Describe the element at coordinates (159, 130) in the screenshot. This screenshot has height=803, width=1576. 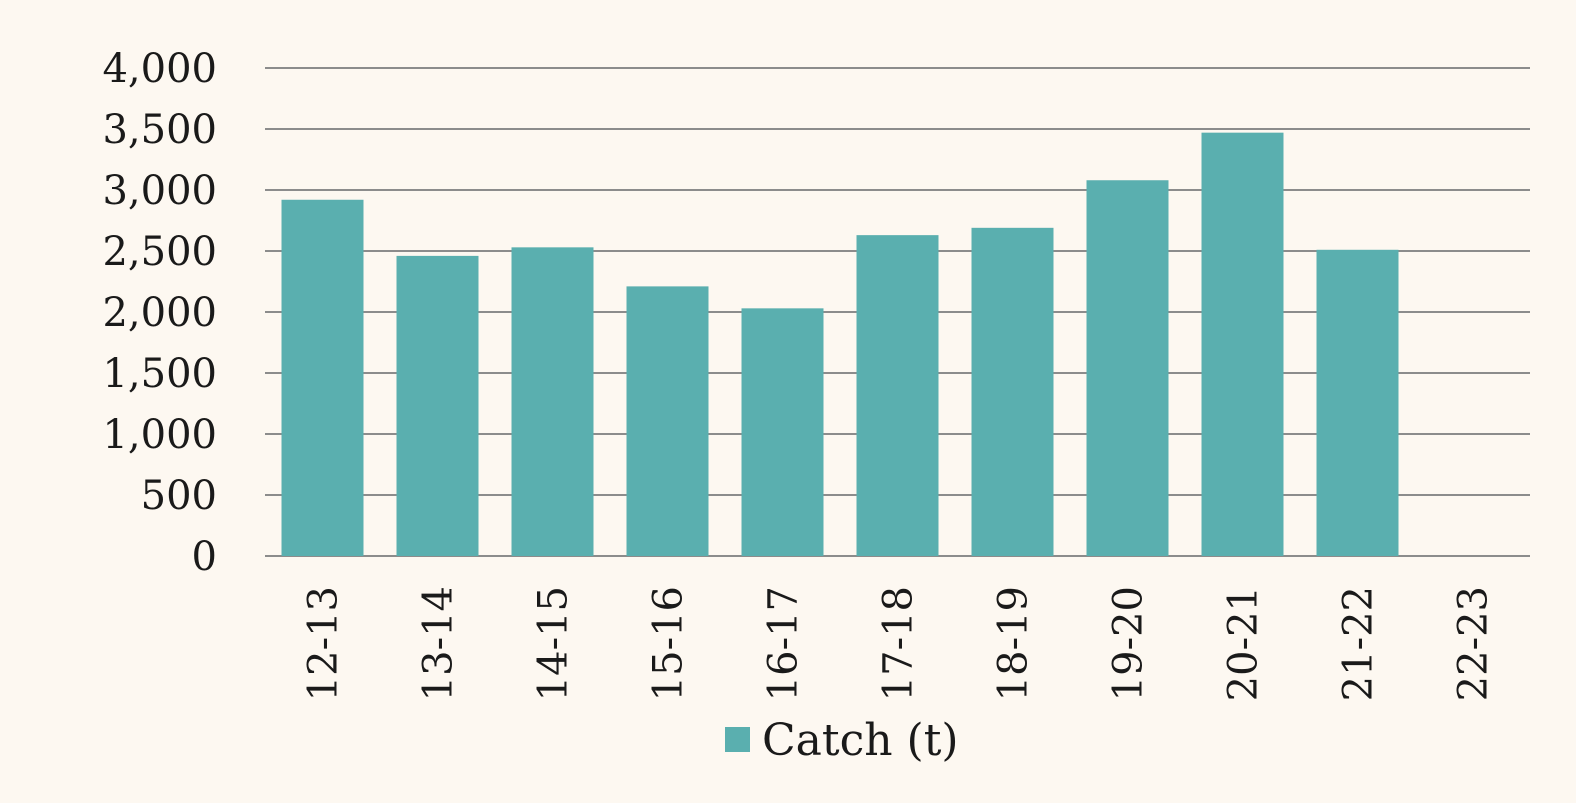
I see `y-tick-label: 3,500` at that location.